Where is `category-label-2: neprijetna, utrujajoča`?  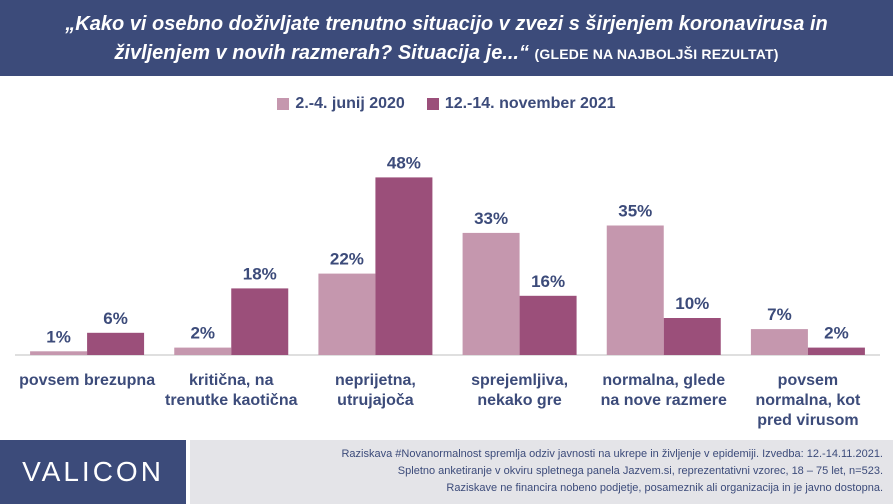 category-label-2: neprijetna, utrujajoča is located at coordinates (375, 390).